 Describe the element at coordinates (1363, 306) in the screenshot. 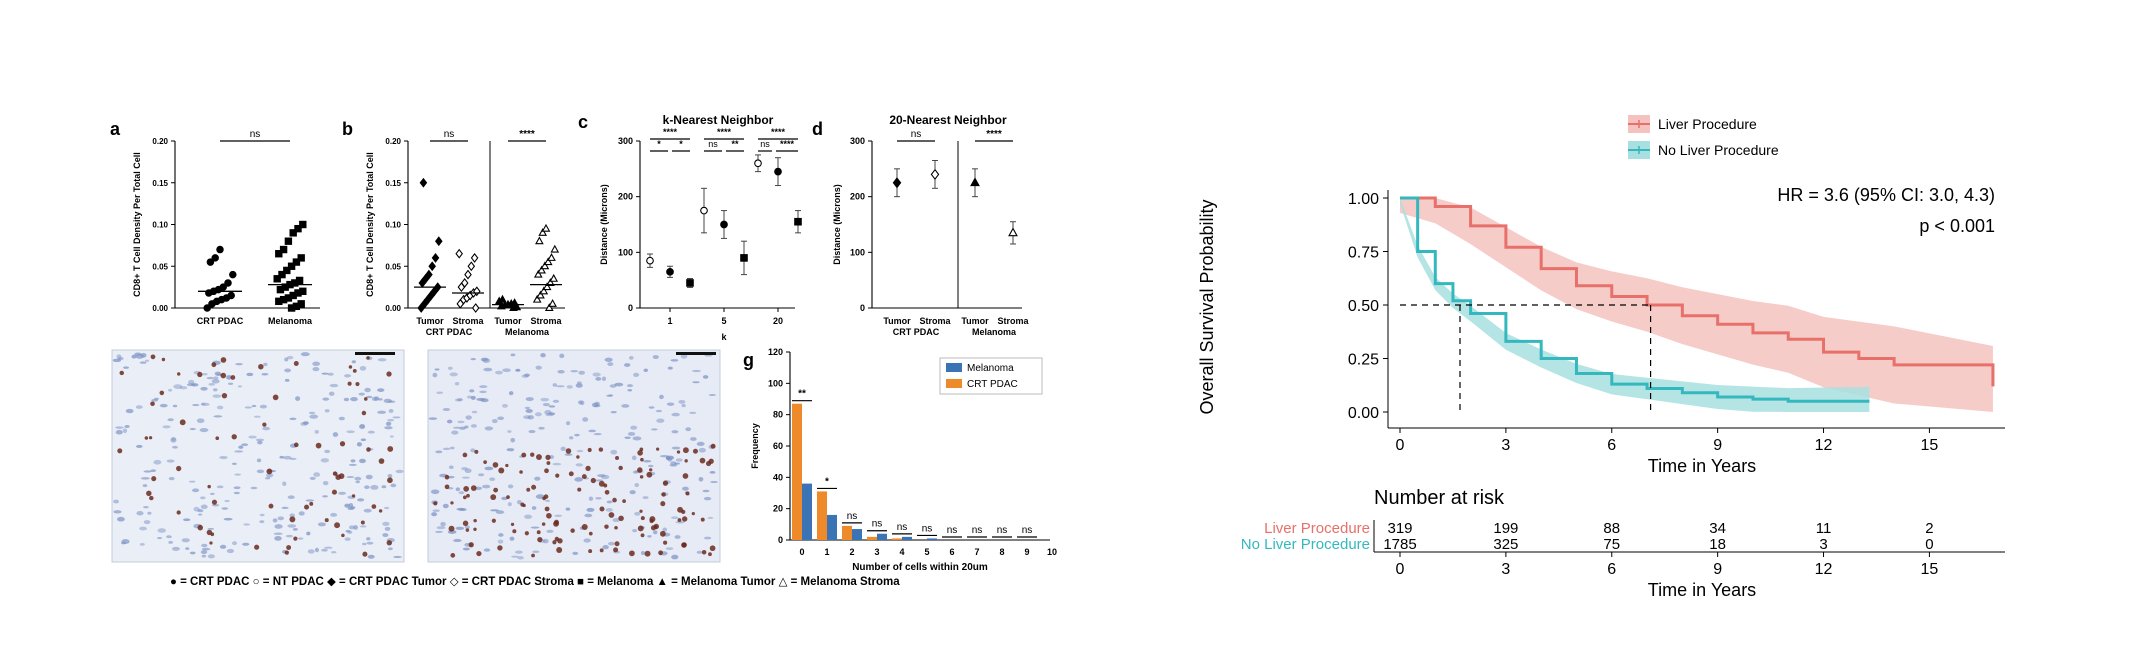

I see `survival-y-tick-label: 0.50` at that location.